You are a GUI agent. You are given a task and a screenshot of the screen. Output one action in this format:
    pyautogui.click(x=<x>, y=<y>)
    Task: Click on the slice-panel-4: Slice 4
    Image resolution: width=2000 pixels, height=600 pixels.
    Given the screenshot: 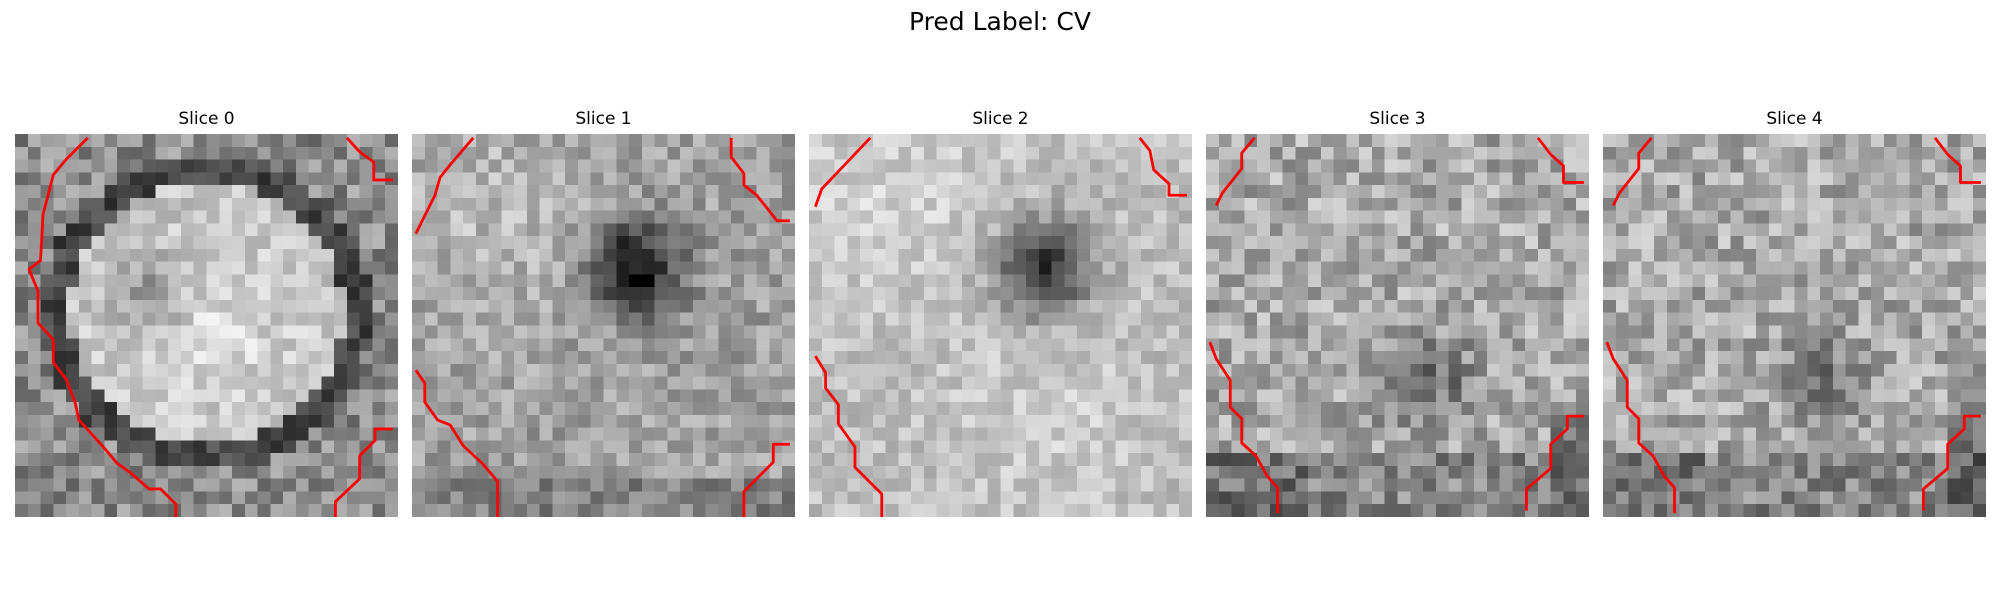 What is the action you would take?
    pyautogui.click(x=1794, y=312)
    